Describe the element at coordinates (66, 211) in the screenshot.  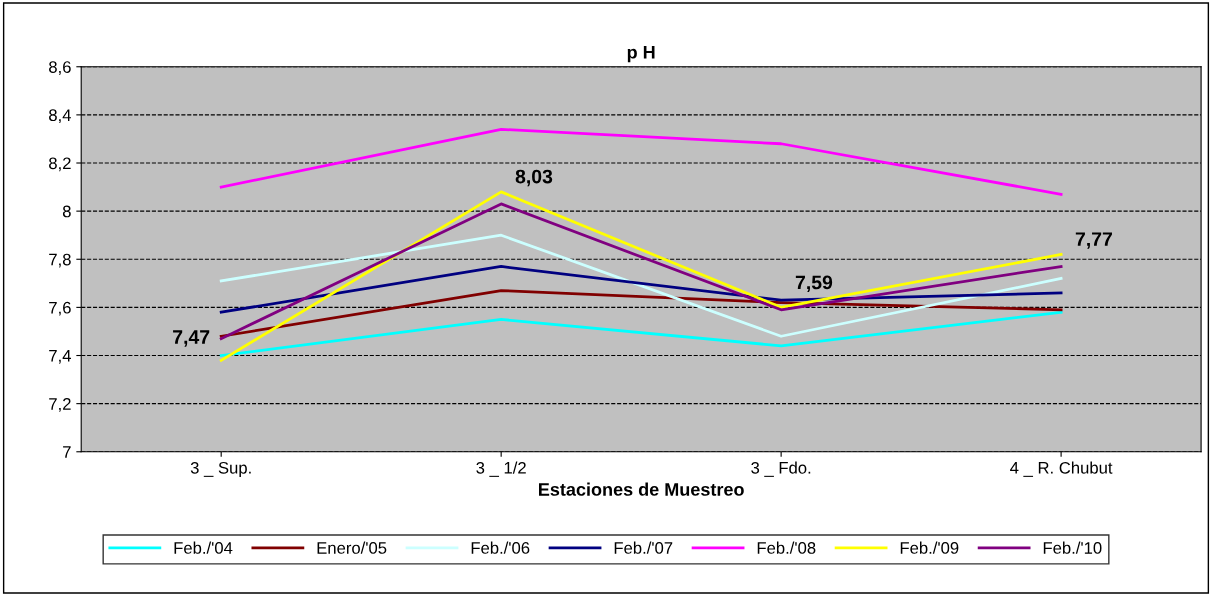
I see `y-tick-label: 8` at that location.